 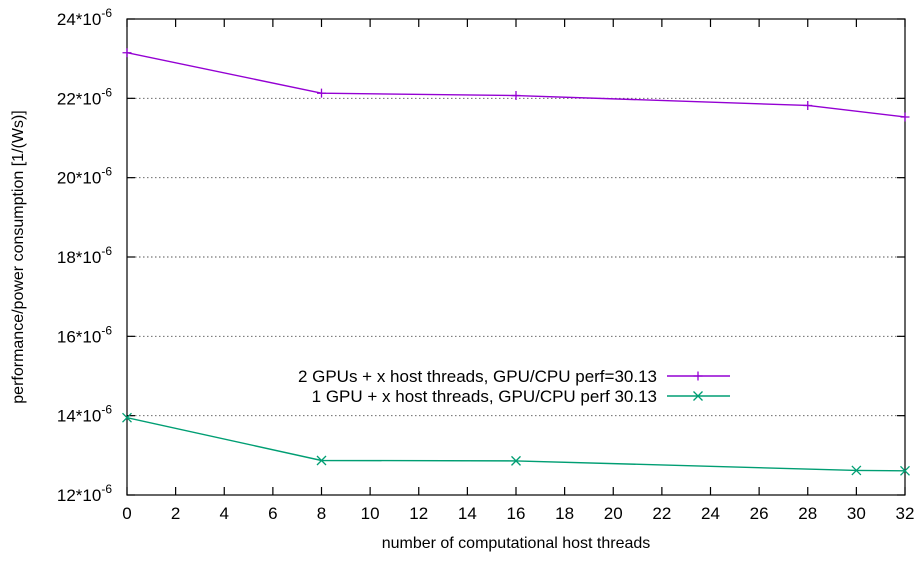 I want to click on x-tick-label: 8, so click(x=321, y=513).